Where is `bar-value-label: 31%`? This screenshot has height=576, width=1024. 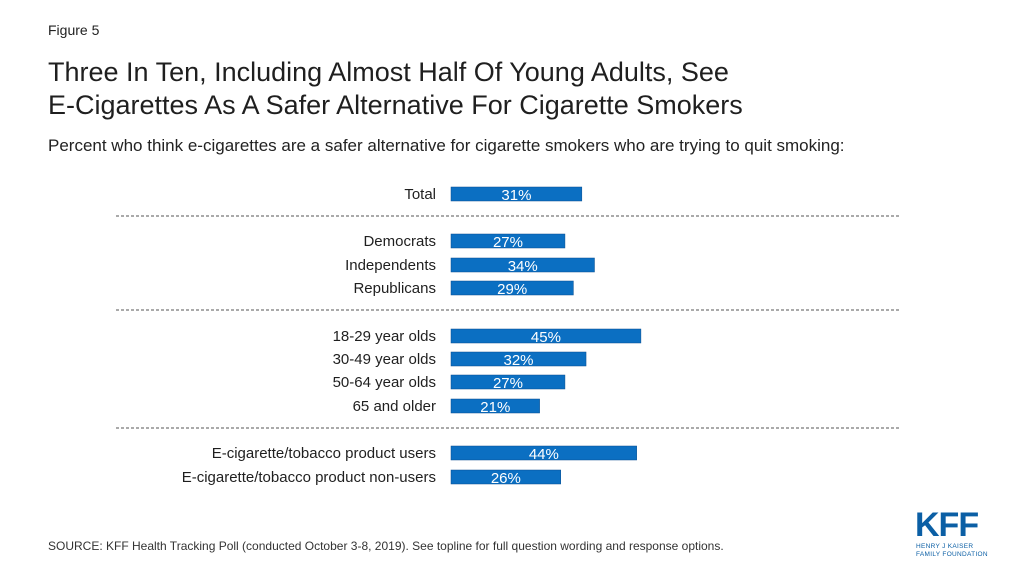
bar-value-label: 31% is located at coordinates (516, 195).